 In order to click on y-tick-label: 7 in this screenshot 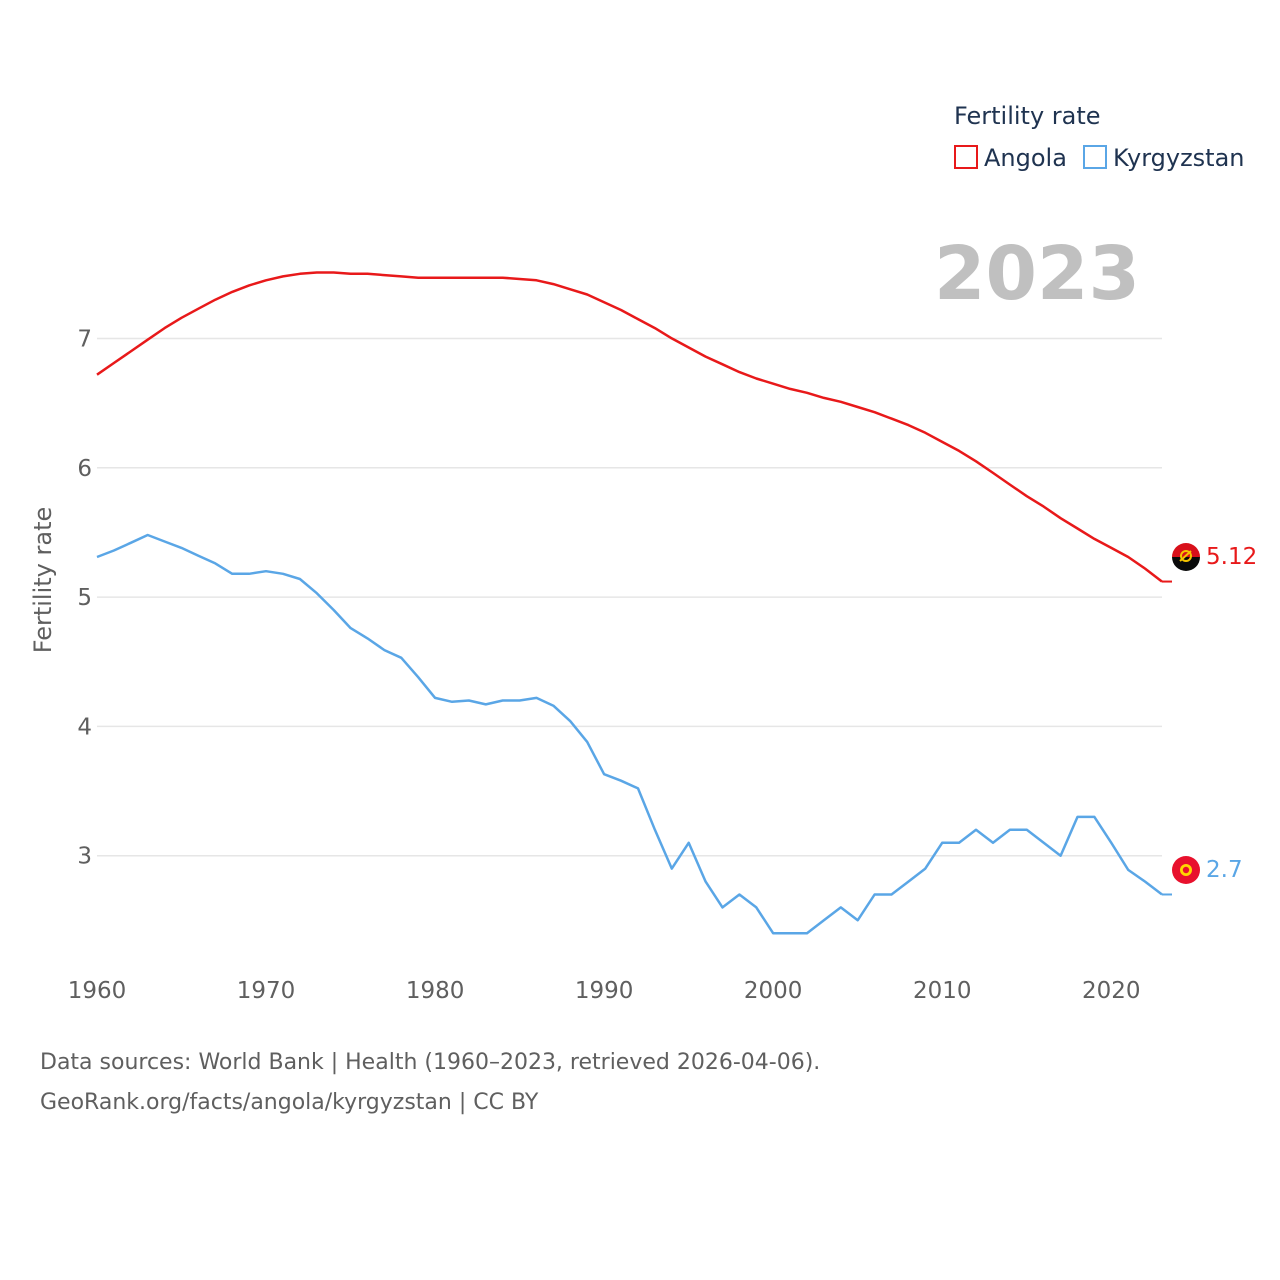, I will do `click(84, 339)`.